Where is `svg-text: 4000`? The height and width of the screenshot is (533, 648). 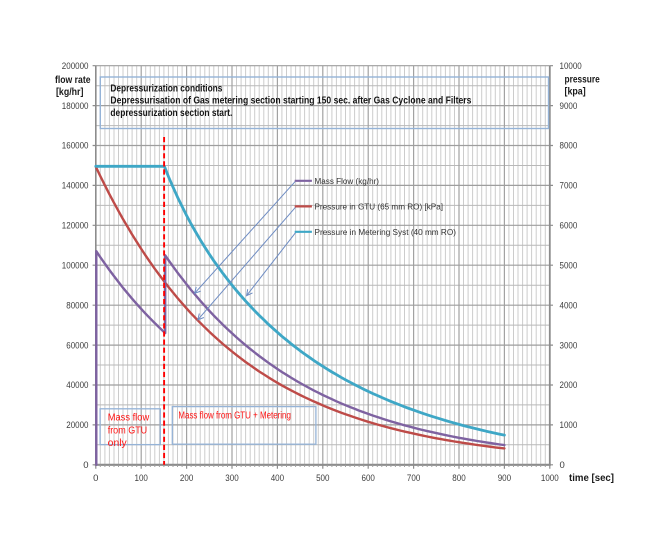
svg-text: 4000 is located at coordinates (569, 305).